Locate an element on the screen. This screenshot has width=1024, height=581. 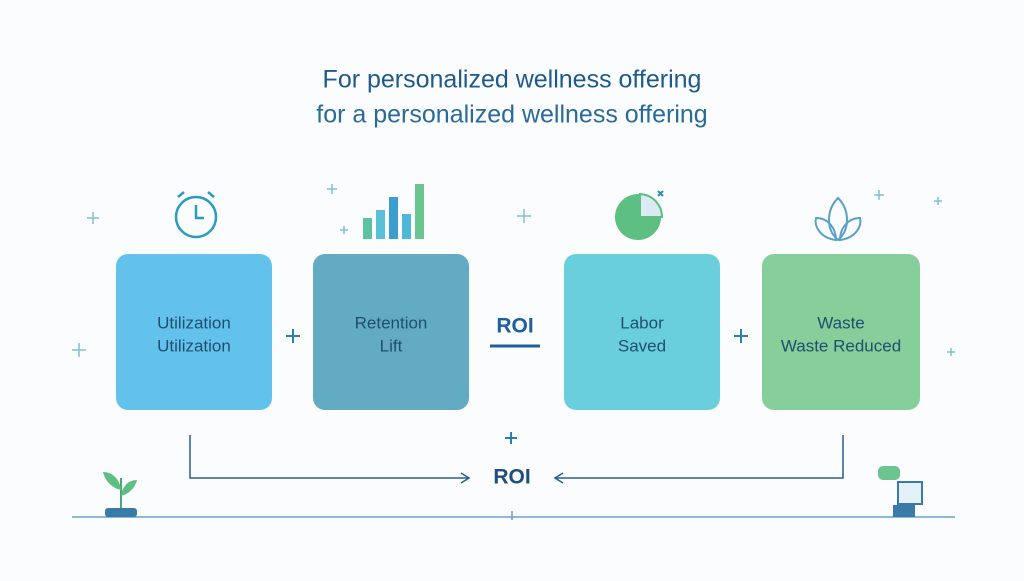
box-label: Waste Reduced is located at coordinates (841, 345).